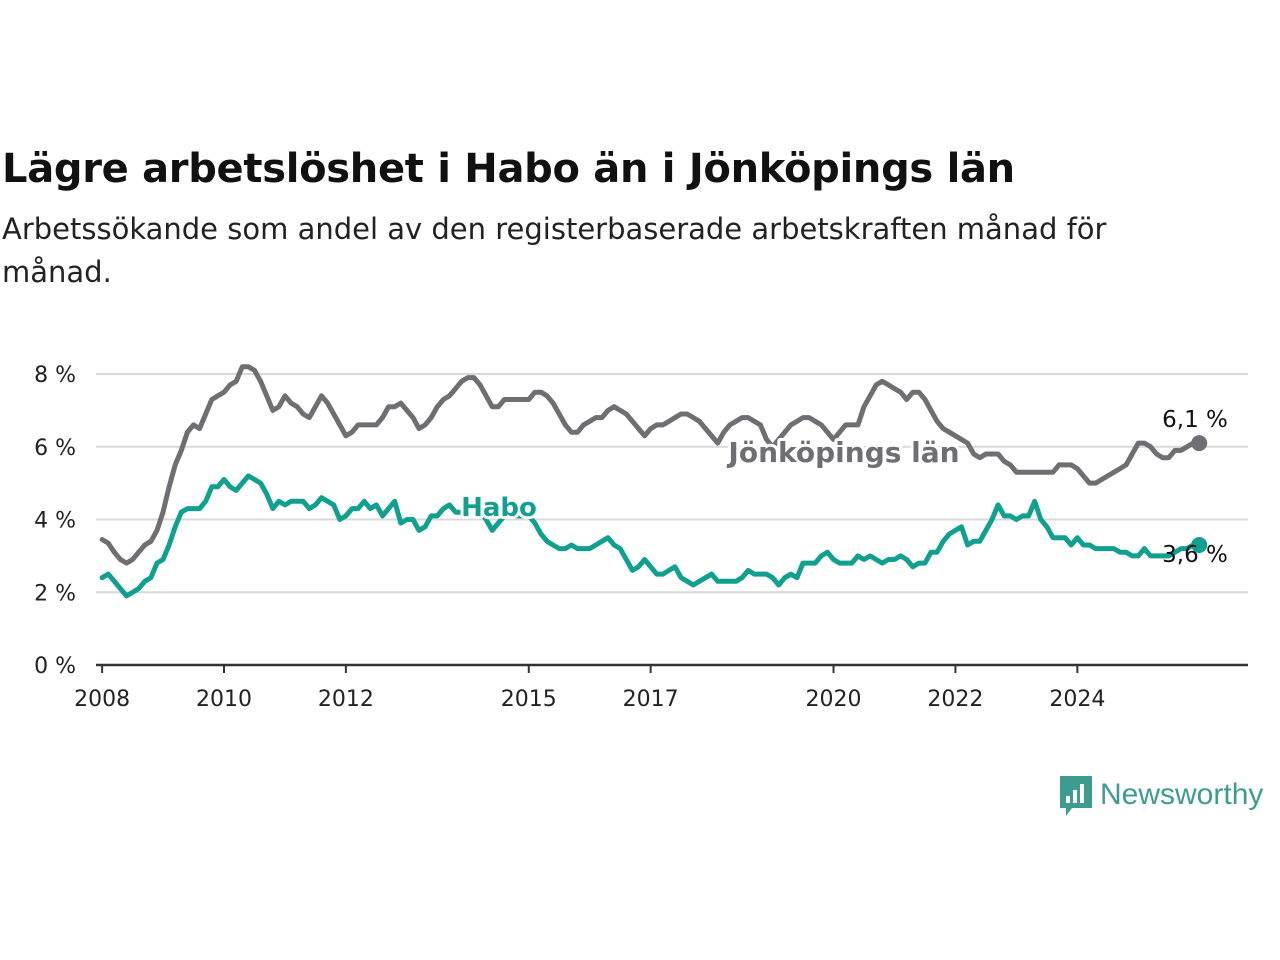 The height and width of the screenshot is (960, 1280). What do you see at coordinates (499, 508) in the screenshot?
I see `series-label-habo: Habo` at bounding box center [499, 508].